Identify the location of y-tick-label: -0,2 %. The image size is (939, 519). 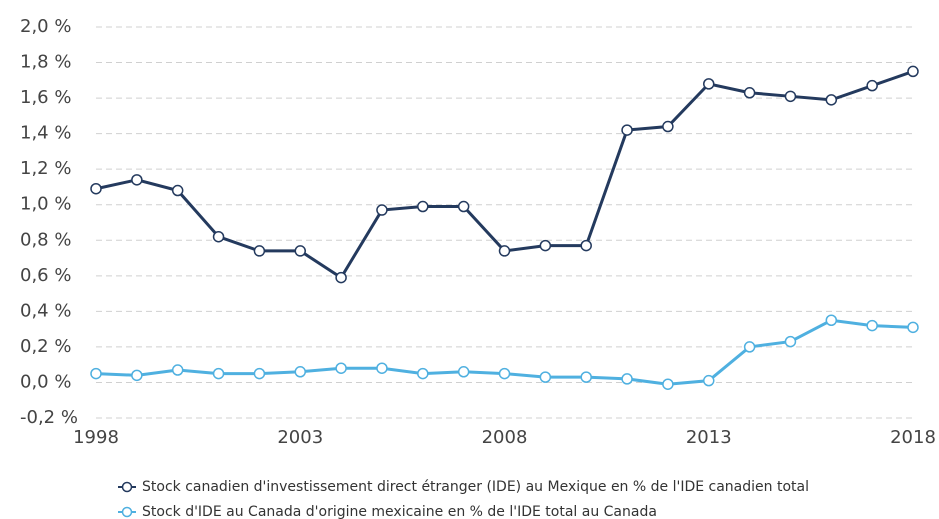
(49, 417).